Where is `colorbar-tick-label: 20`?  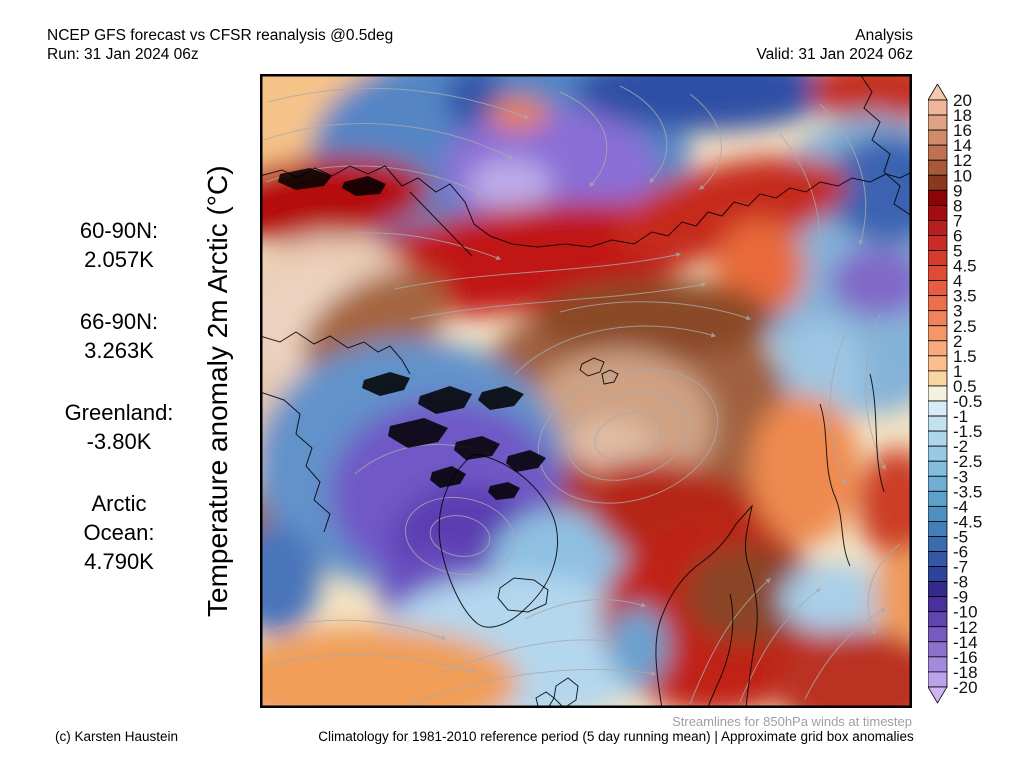 colorbar-tick-label: 20 is located at coordinates (962, 100).